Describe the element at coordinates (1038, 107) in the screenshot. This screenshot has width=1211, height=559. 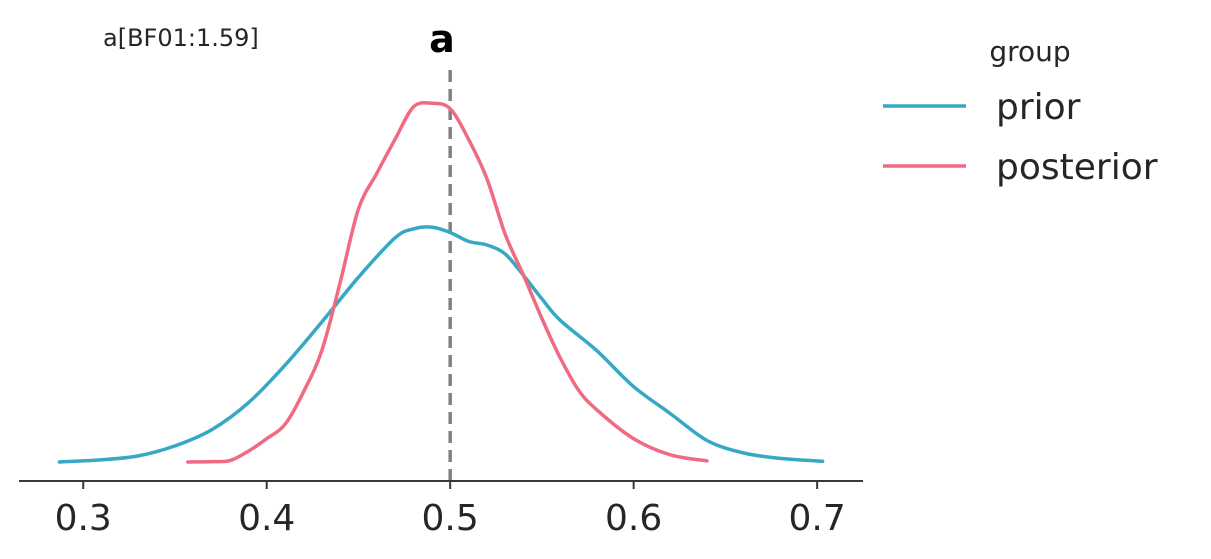
I see `legend-label-prior: prior` at that location.